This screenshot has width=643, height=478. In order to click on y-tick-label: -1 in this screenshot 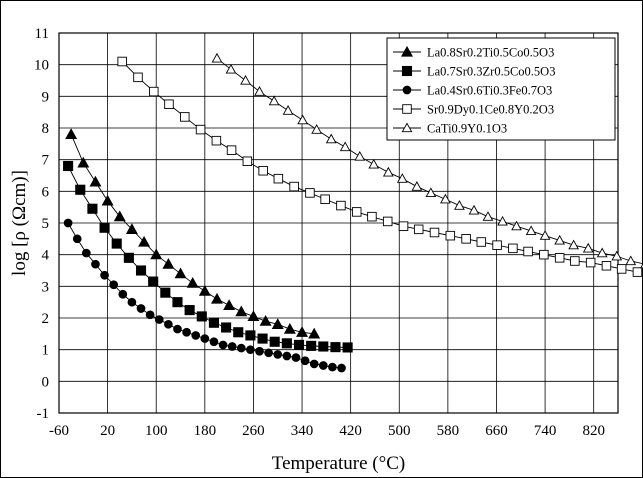, I will do `click(43, 414)`.